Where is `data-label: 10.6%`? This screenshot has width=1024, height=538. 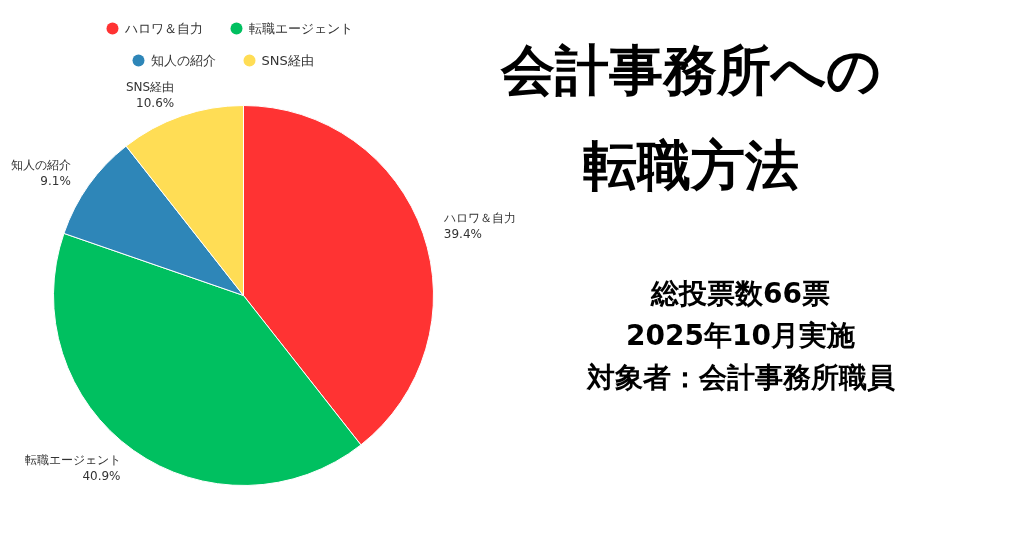 data-label: 10.6% is located at coordinates (155, 103).